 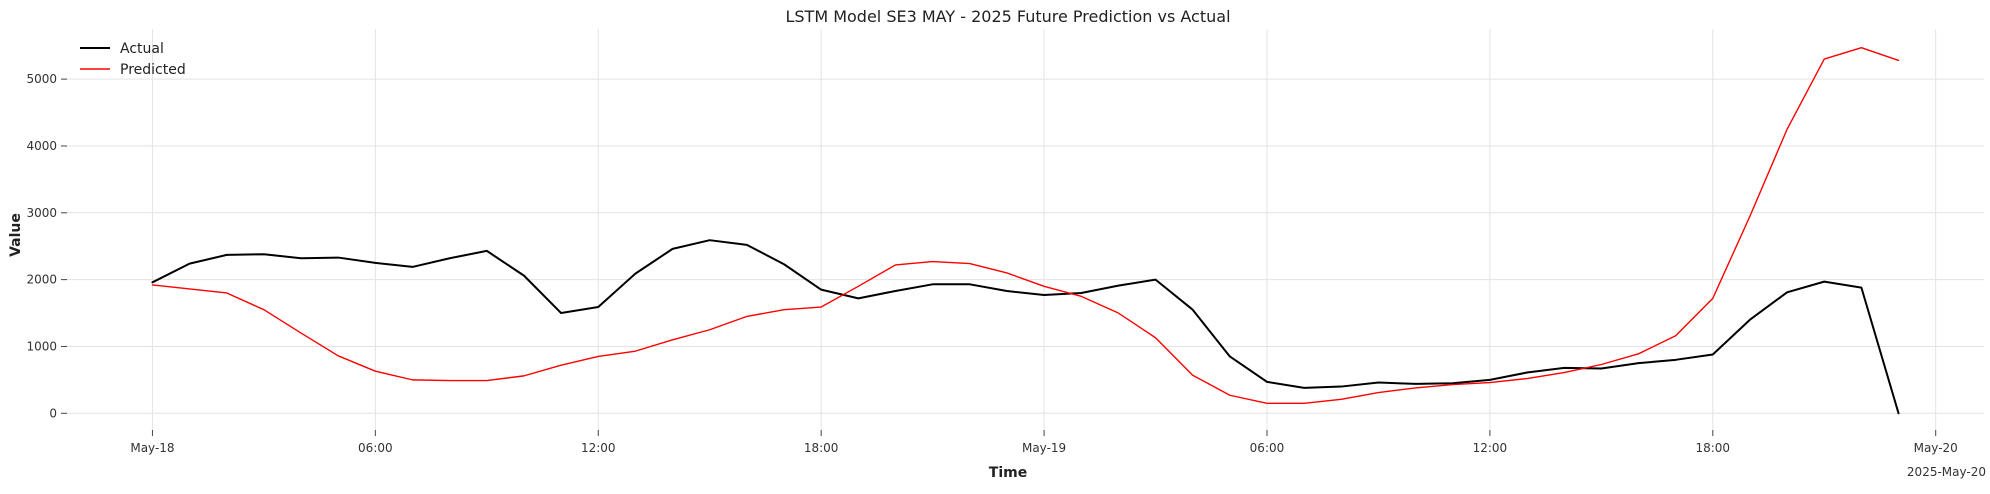 I want to click on y-tick-label: 5000, so click(x=41, y=79).